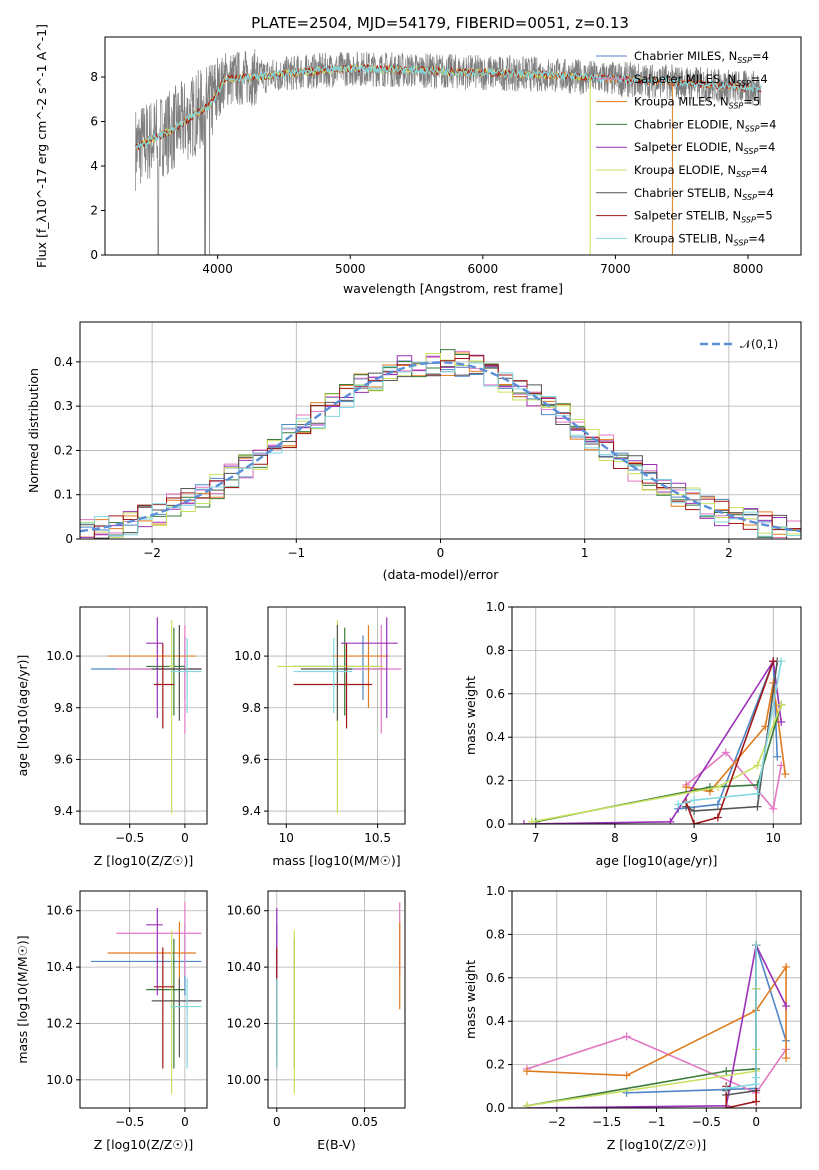 The width and height of the screenshot is (819, 1170). I want to click on y-axis-label: age [log10(age/yr)], so click(22, 716).